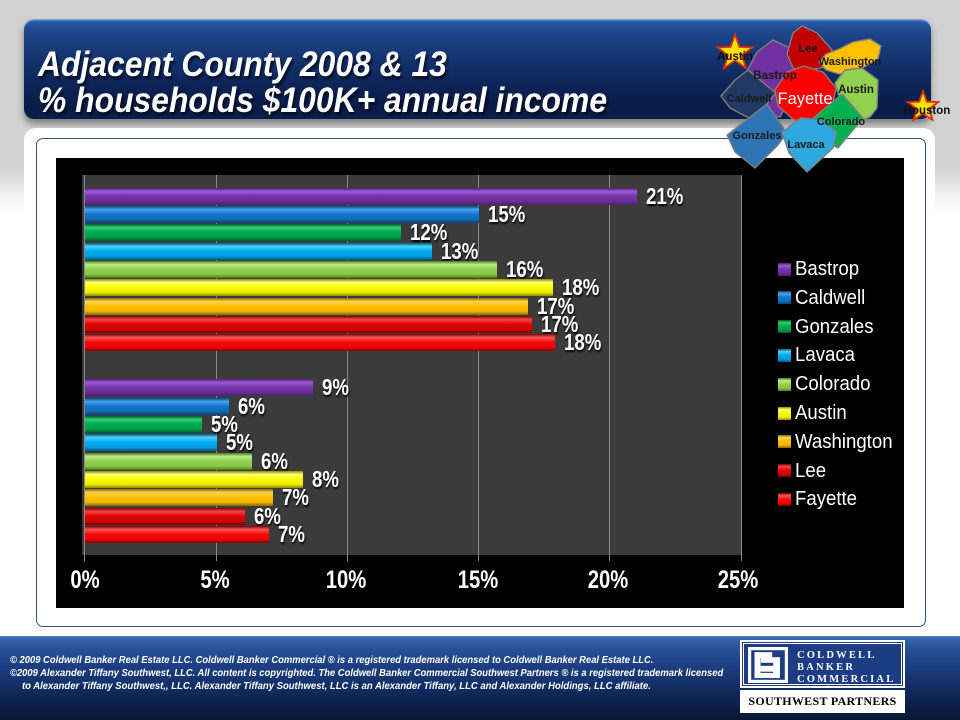  Describe the element at coordinates (927, 111) in the screenshot. I see `svg-text: Houston` at that location.